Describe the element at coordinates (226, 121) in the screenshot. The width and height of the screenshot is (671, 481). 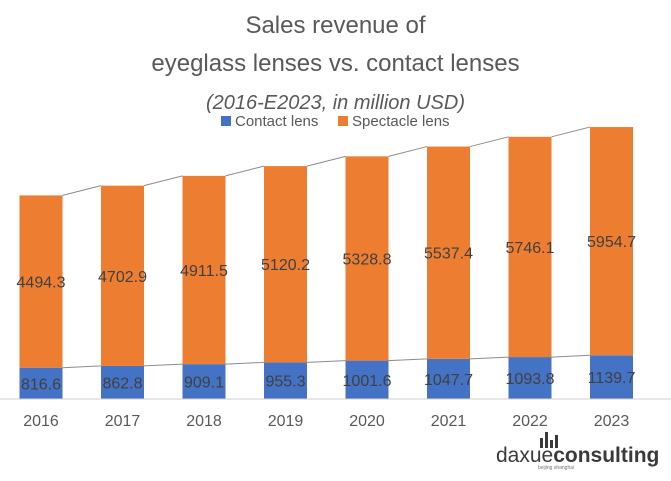
I see `legend-swatch-contact-lens` at that location.